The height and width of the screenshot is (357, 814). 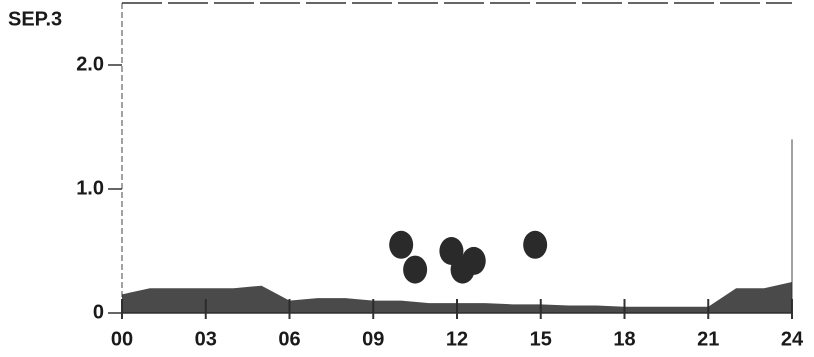 What do you see at coordinates (206, 339) in the screenshot?
I see `x-tick-label: 03` at bounding box center [206, 339].